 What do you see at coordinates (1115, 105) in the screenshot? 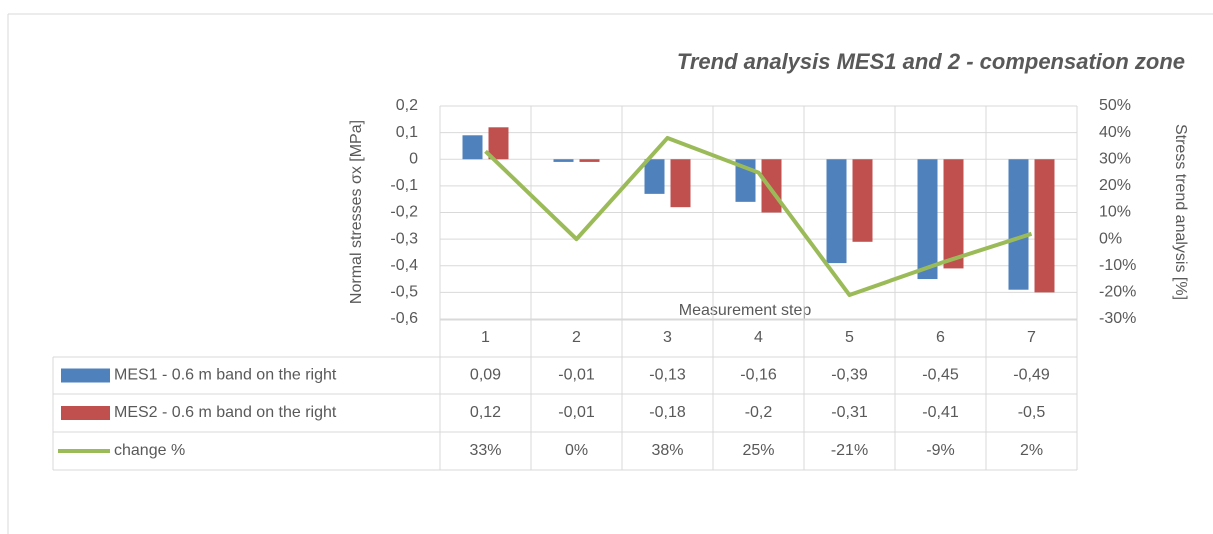
I see `y2-tick-label: 50%` at bounding box center [1115, 105].